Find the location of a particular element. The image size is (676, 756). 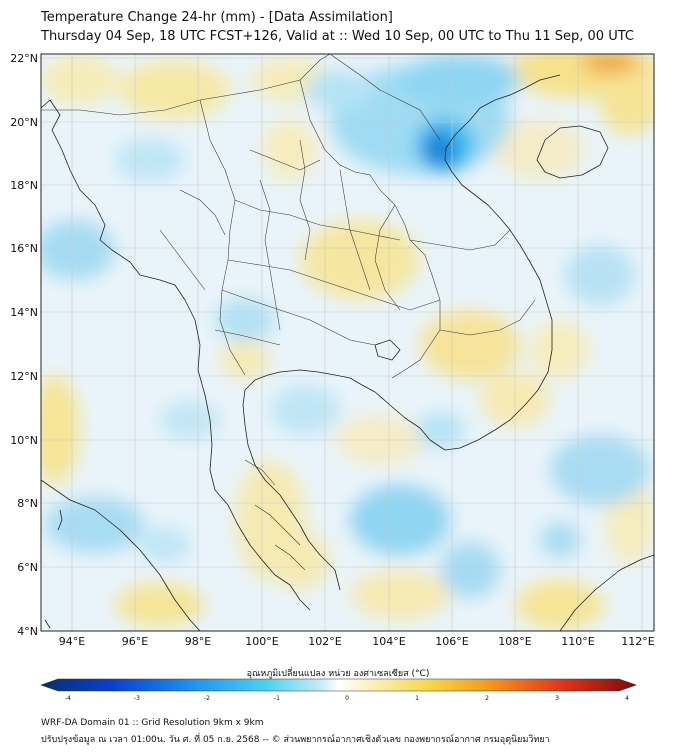

lon-label-98: 98°E is located at coordinates (198, 641).